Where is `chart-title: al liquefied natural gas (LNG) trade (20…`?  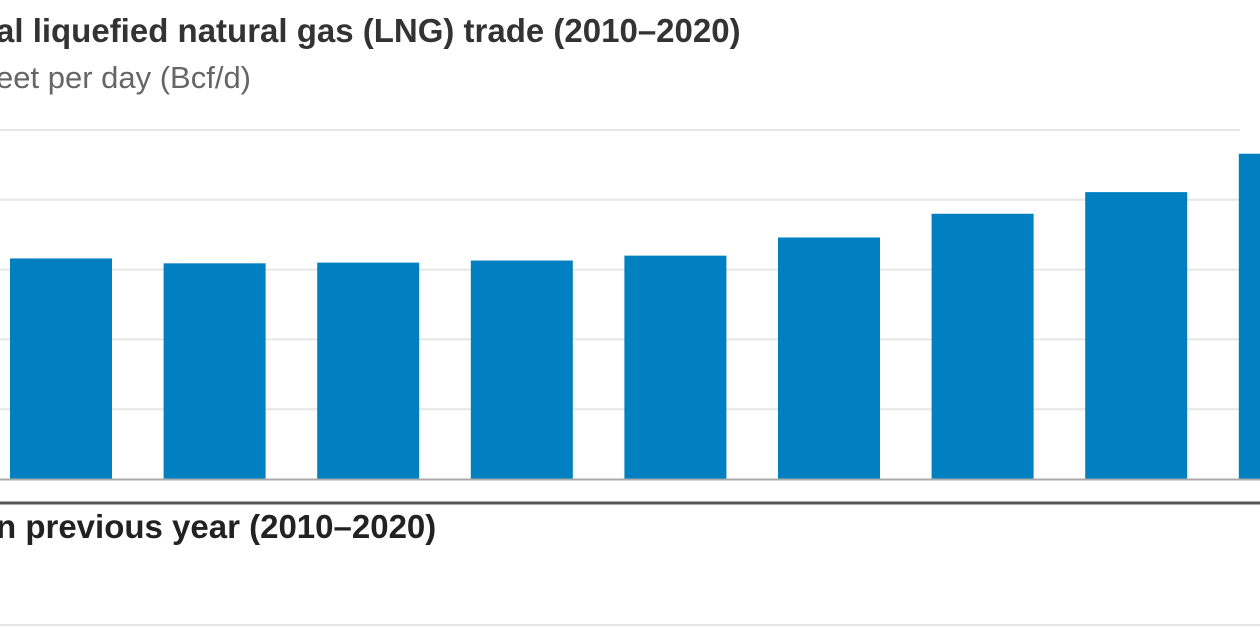 chart-title: al liquefied natural gas (LNG) trade (20… is located at coordinates (370, 30).